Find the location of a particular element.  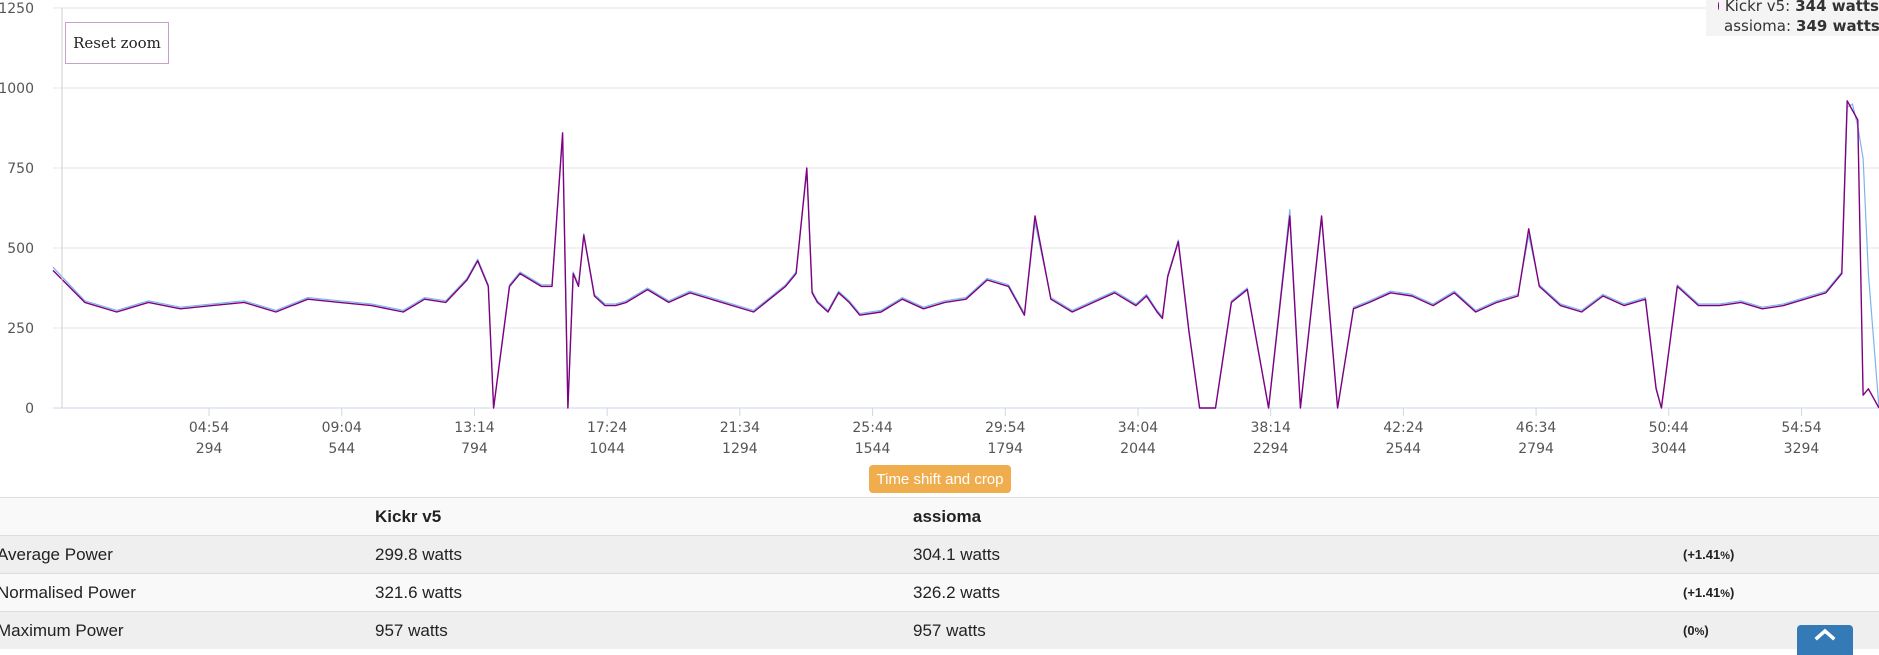

assioma-value: 957 watts is located at coordinates (1298, 630).